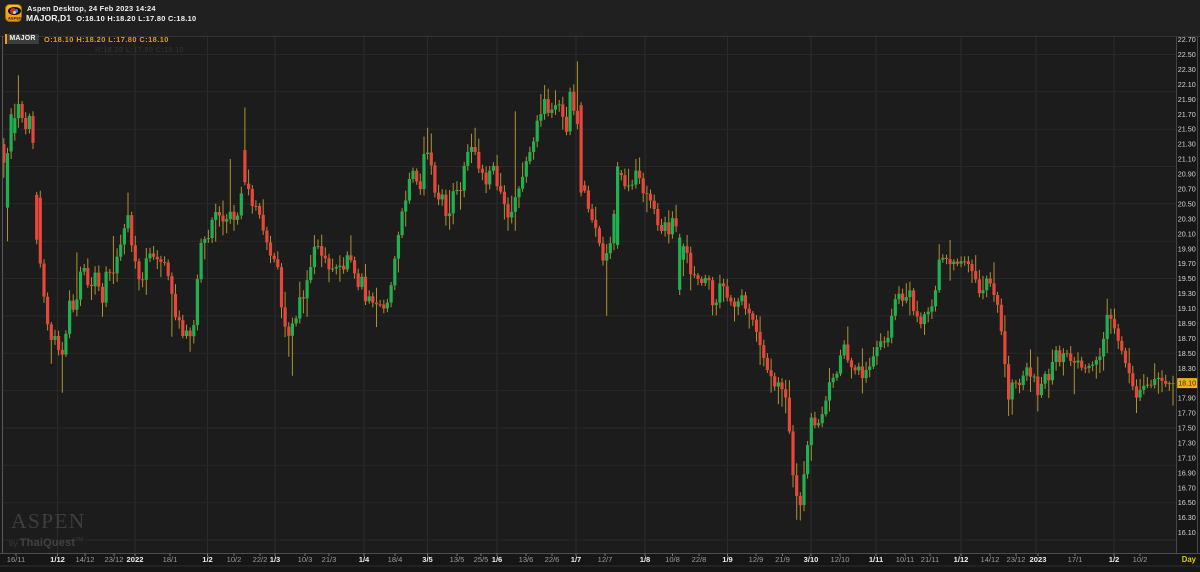 The height and width of the screenshot is (572, 1200). What do you see at coordinates (1187, 189) in the screenshot?
I see `svg-text: 20.70` at bounding box center [1187, 189].